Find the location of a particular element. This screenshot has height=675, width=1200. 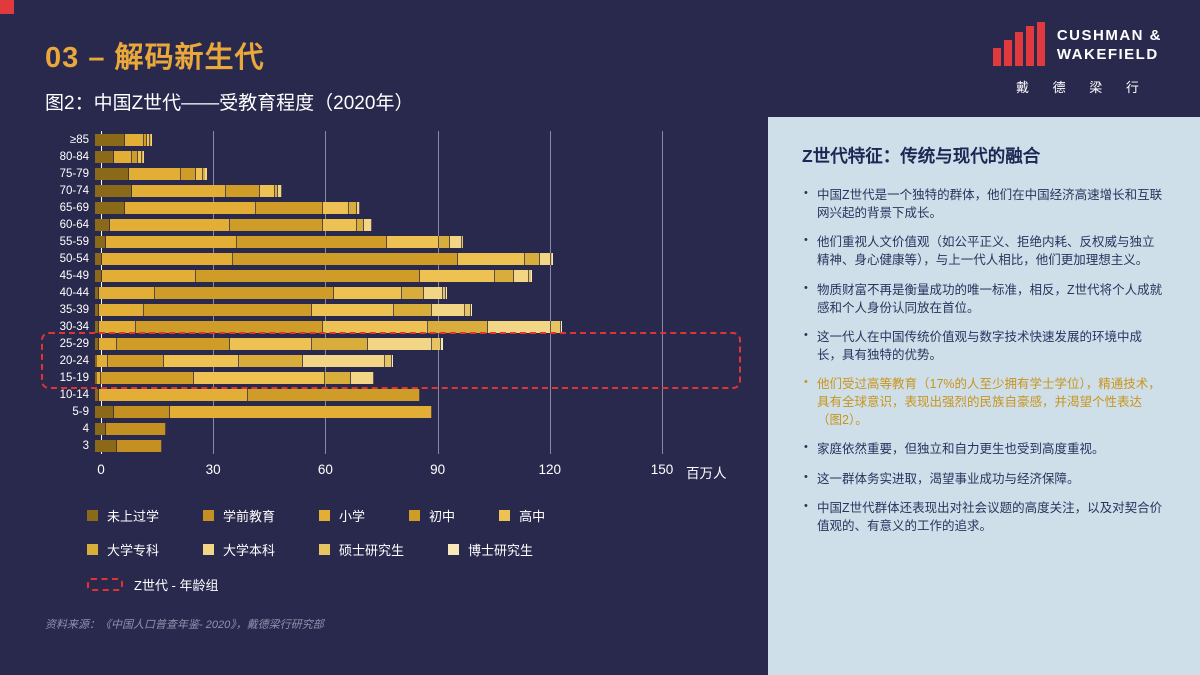

source-note: 资料来源：《中国人口普查年鉴- 2020》，戴德梁行研究部 is located at coordinates (184, 625).